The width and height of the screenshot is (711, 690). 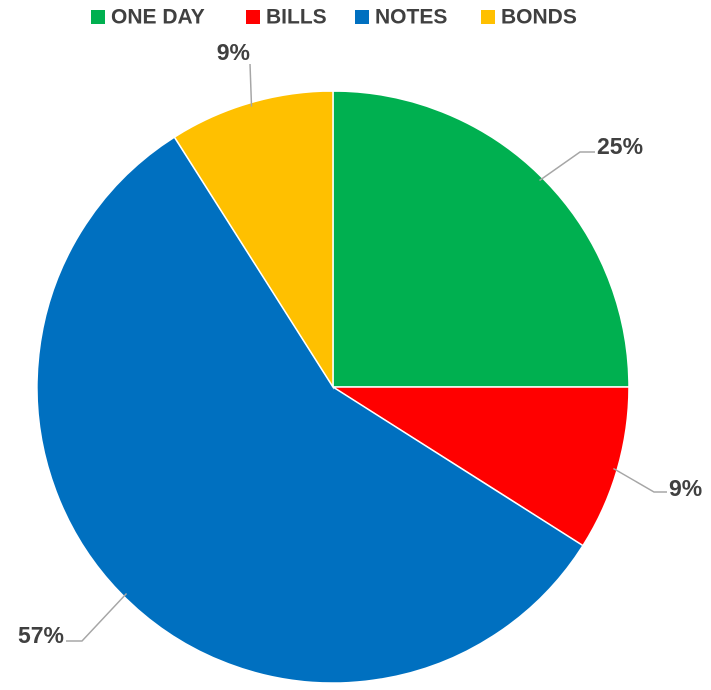 What do you see at coordinates (41, 635) in the screenshot?
I see `data-label-notes: 57%` at bounding box center [41, 635].